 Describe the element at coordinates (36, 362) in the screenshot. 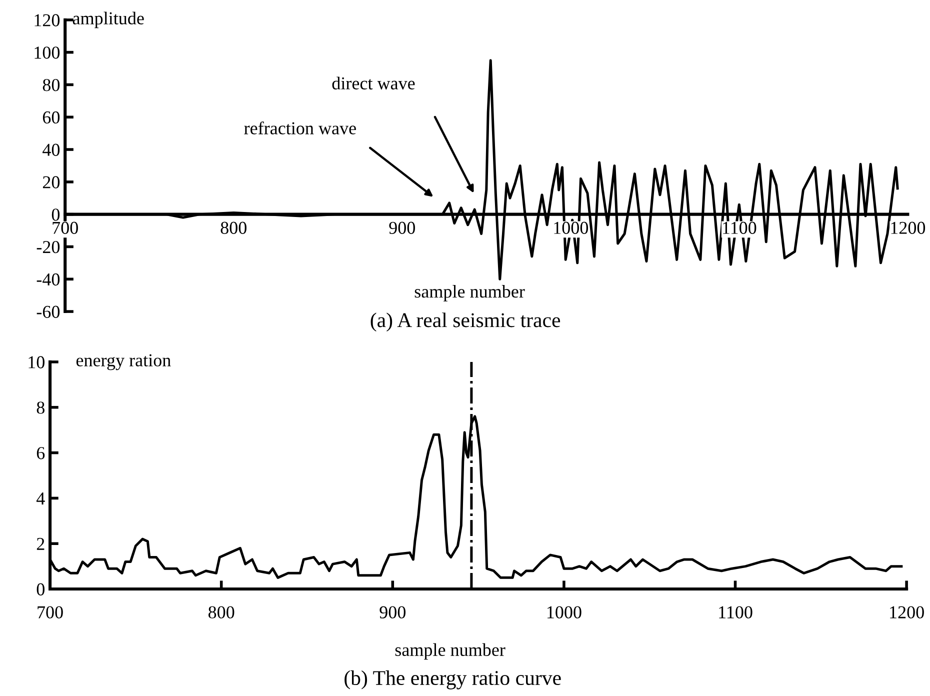

I see `y-tick-label: 10` at that location.